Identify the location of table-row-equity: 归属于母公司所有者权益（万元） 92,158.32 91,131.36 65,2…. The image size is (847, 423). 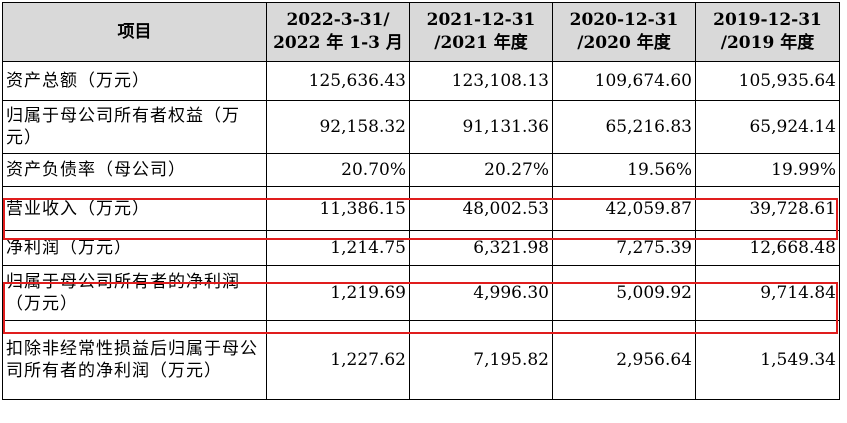
(421, 127).